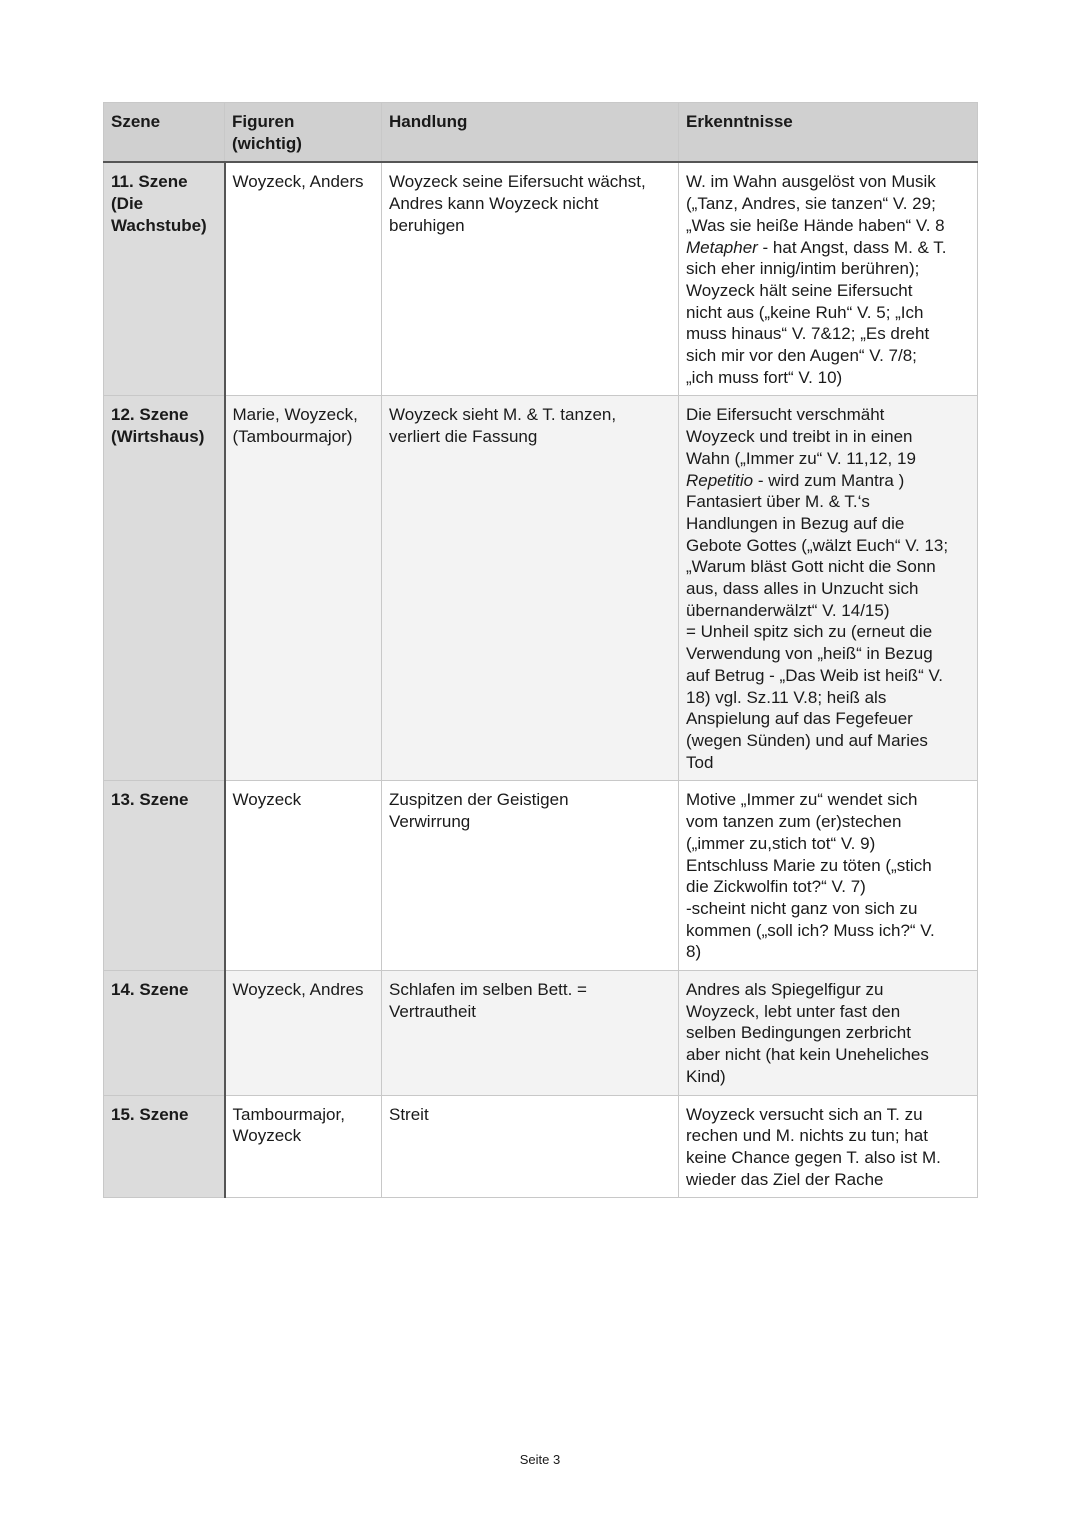 This screenshot has width=1080, height=1527. What do you see at coordinates (164, 1146) in the screenshot?
I see `scene-cell: 15. Szene` at bounding box center [164, 1146].